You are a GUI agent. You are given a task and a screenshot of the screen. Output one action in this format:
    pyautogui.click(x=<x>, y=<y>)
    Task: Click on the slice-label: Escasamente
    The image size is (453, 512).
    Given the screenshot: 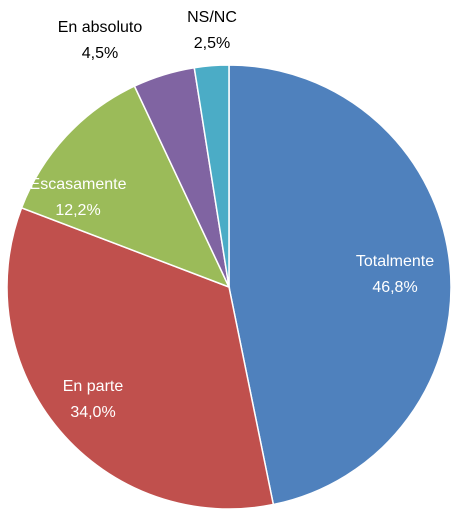 What is the action you would take?
    pyautogui.click(x=78, y=184)
    